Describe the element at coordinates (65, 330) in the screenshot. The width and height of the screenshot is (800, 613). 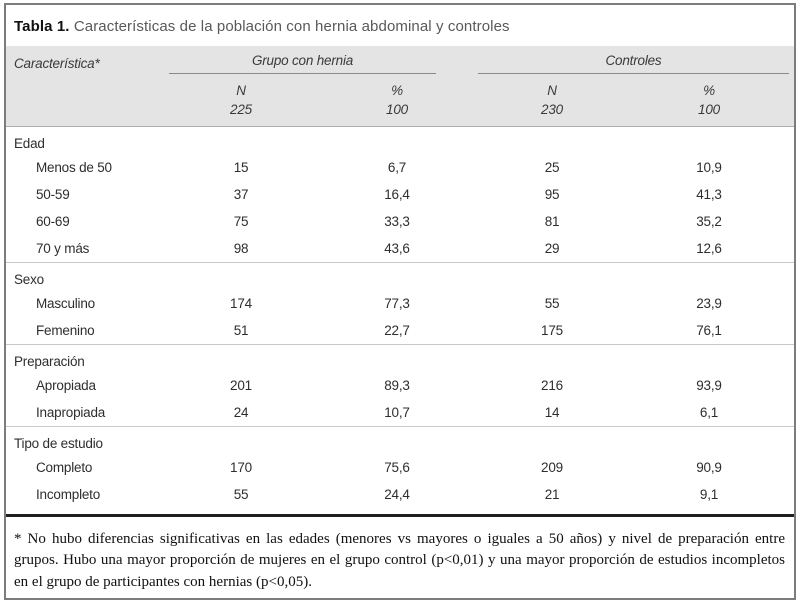
I see `row-label: Femenino` at that location.